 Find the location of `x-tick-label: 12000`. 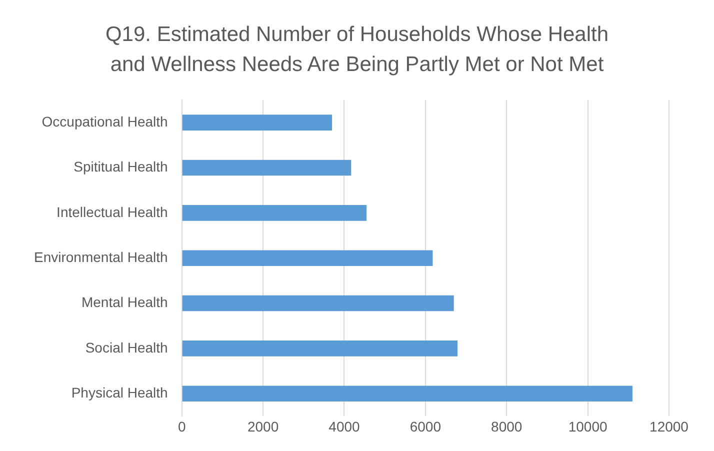

x-tick-label: 12000 is located at coordinates (669, 426).